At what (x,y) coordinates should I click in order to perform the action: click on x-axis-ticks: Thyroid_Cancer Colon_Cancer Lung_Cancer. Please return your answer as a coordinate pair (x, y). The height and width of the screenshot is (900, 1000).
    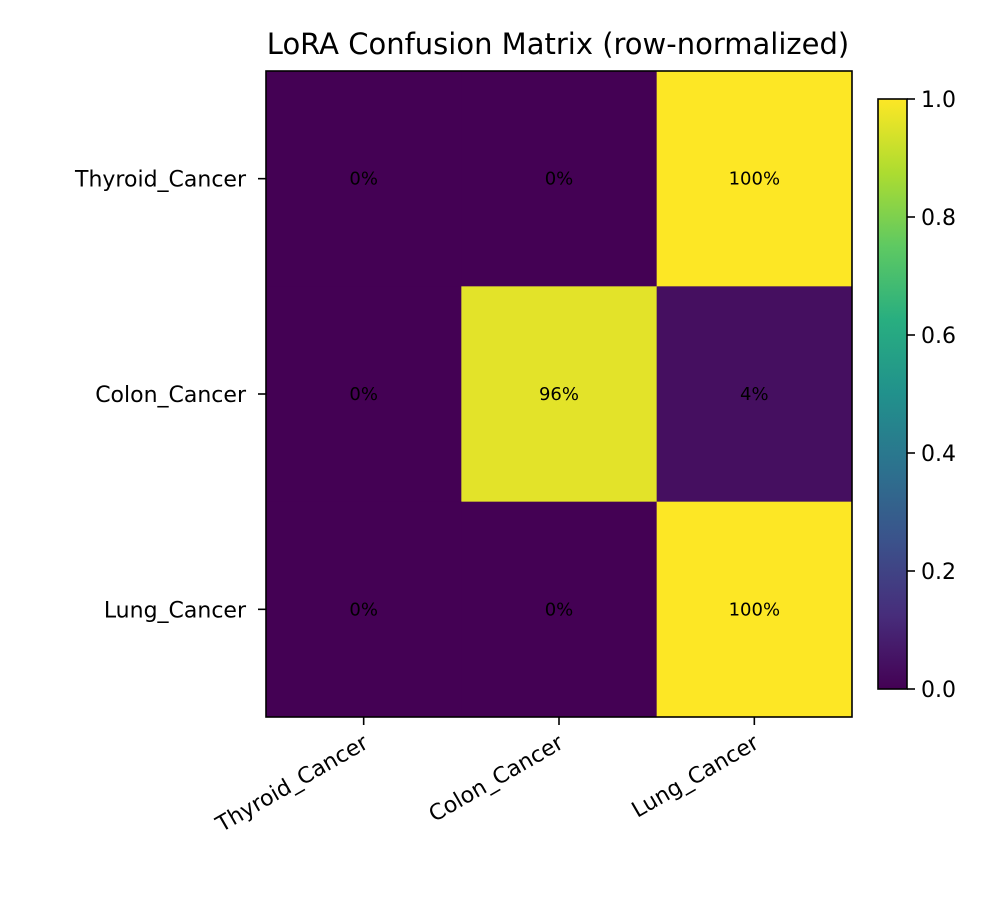
    Looking at the image, I should click on (487, 777).